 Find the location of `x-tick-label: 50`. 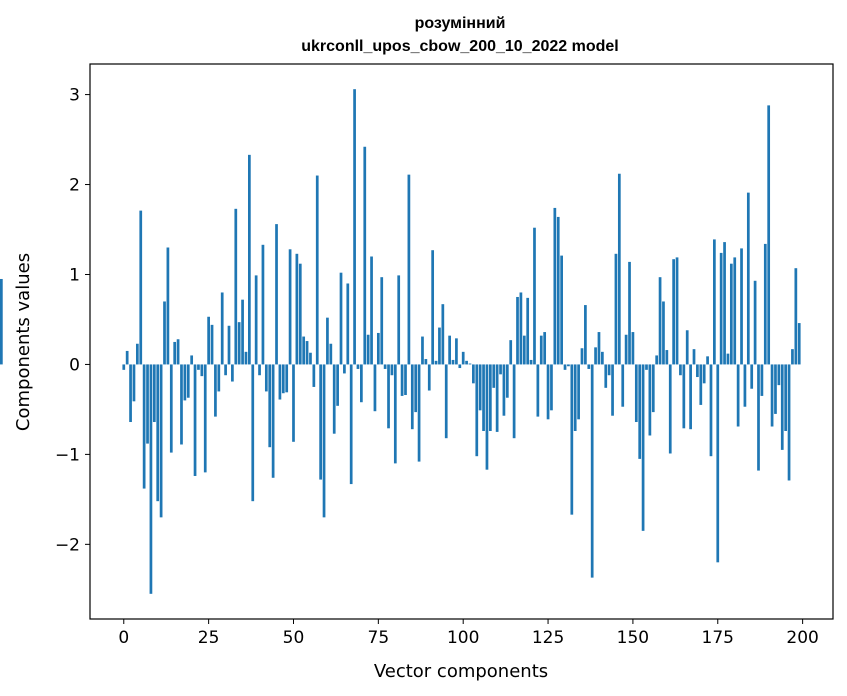

x-tick-label: 50 is located at coordinates (294, 638).